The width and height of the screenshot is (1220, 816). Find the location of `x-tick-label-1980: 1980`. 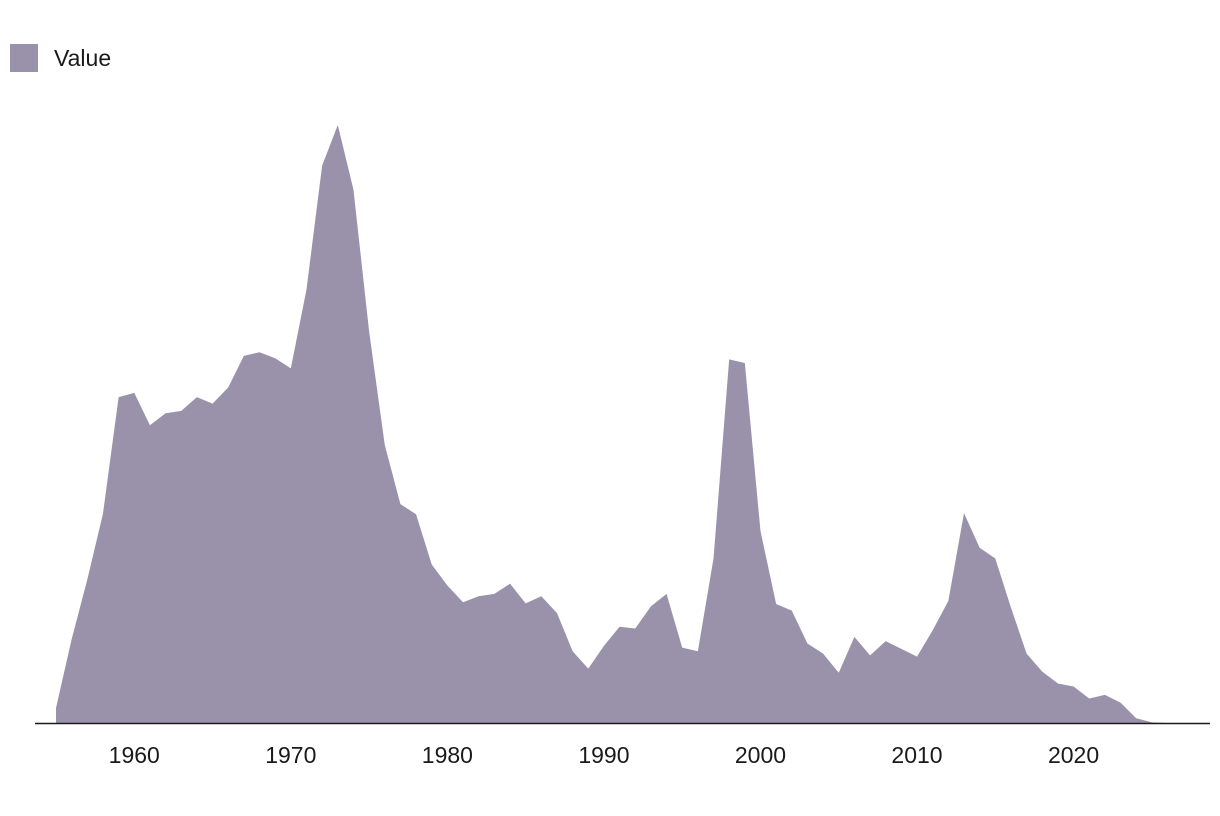

x-tick-label-1980: 1980 is located at coordinates (447, 755).